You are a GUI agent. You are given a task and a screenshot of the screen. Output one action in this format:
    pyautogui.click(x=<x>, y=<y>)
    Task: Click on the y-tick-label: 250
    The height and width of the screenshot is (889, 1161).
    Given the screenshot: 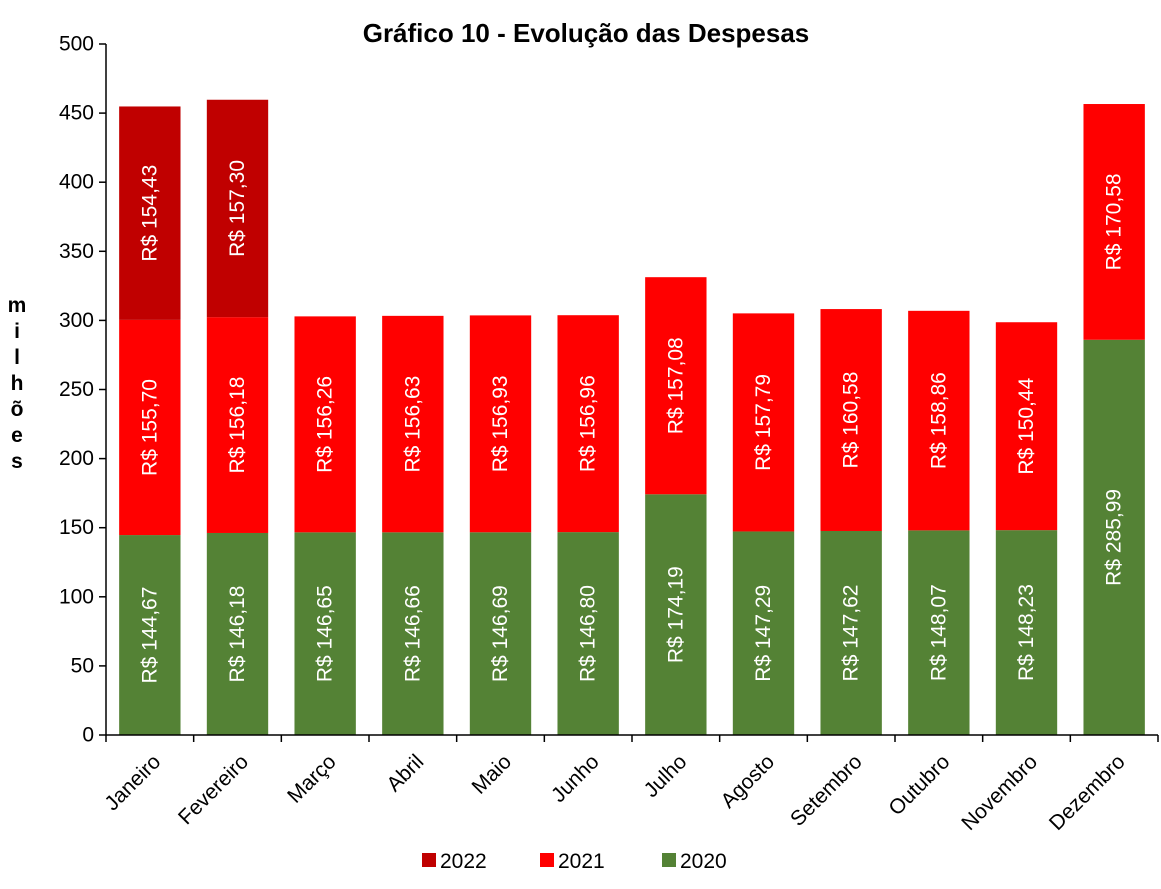 What is the action you would take?
    pyautogui.click(x=76, y=389)
    